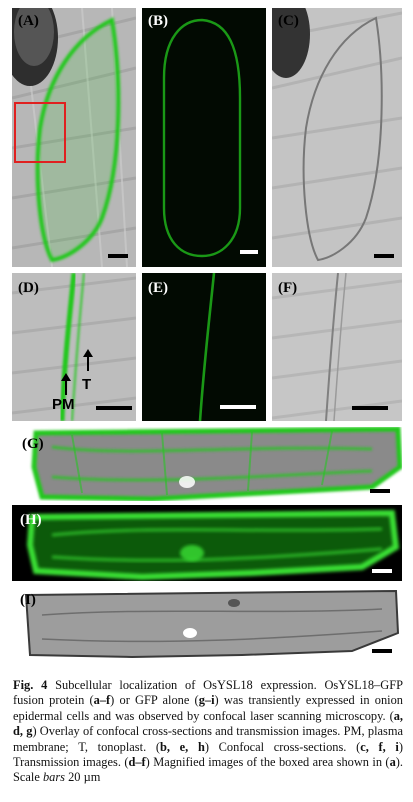 The height and width of the screenshot is (802, 413). I want to click on panel-c-transmission-image: (C), so click(337, 137).